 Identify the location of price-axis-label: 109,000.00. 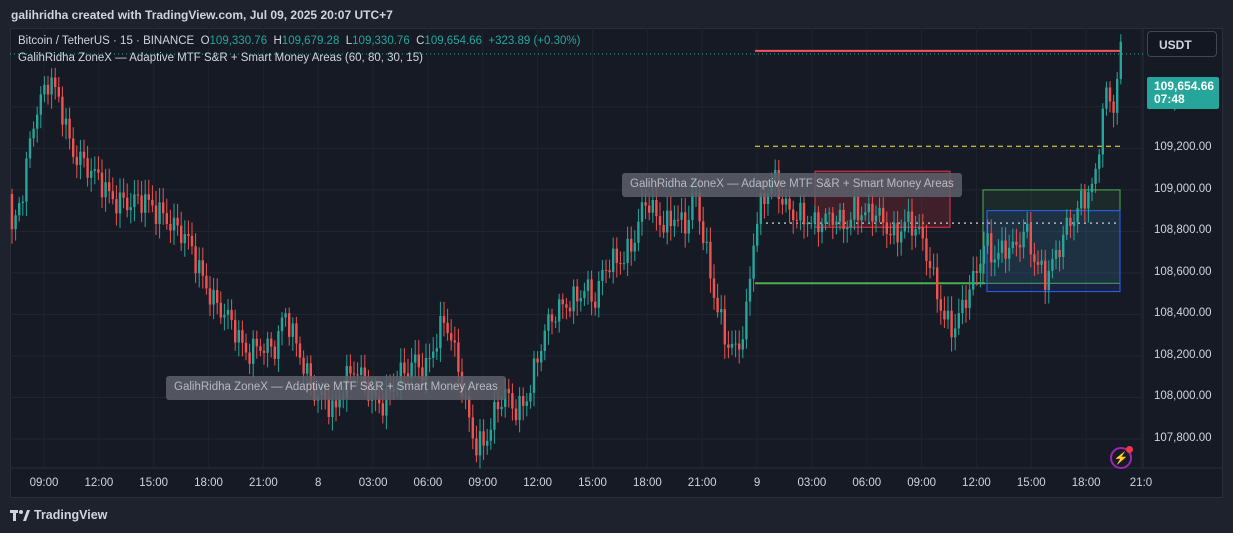
(1183, 188).